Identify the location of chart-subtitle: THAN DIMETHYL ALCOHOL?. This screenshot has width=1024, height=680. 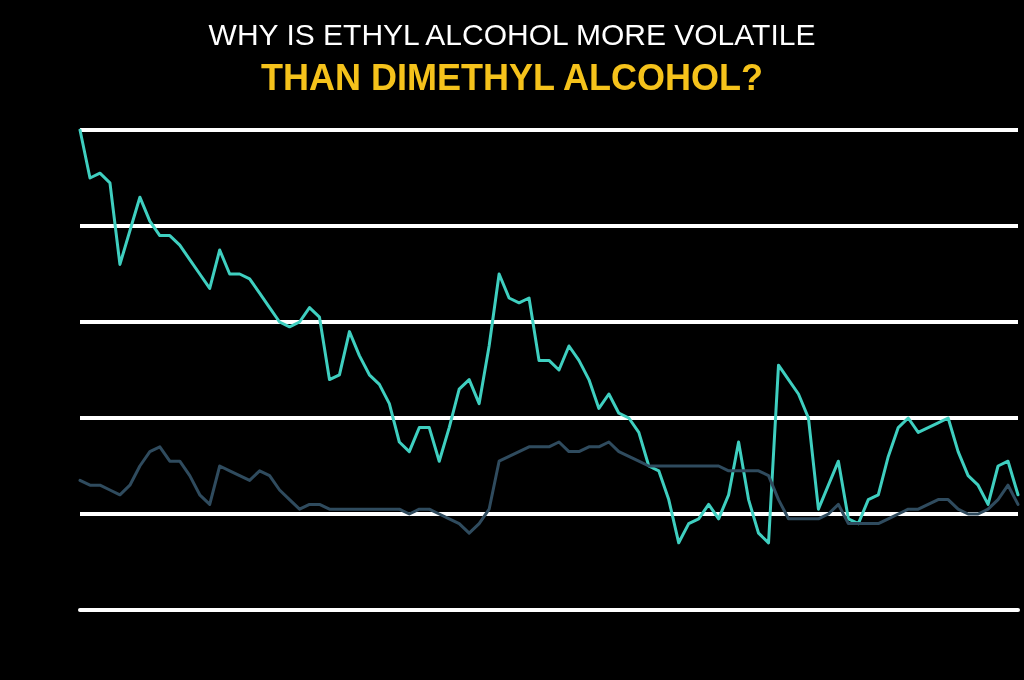
(512, 77).